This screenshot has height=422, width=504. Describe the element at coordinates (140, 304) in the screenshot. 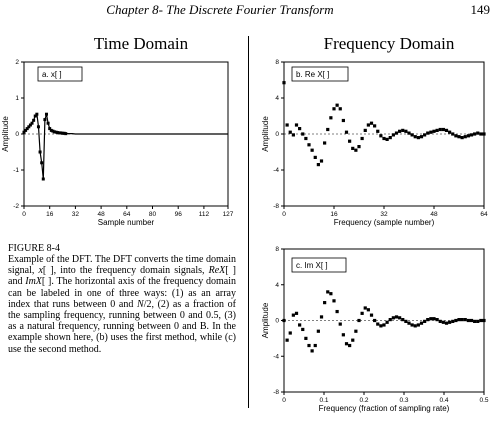

I see `caption-part: N` at that location.